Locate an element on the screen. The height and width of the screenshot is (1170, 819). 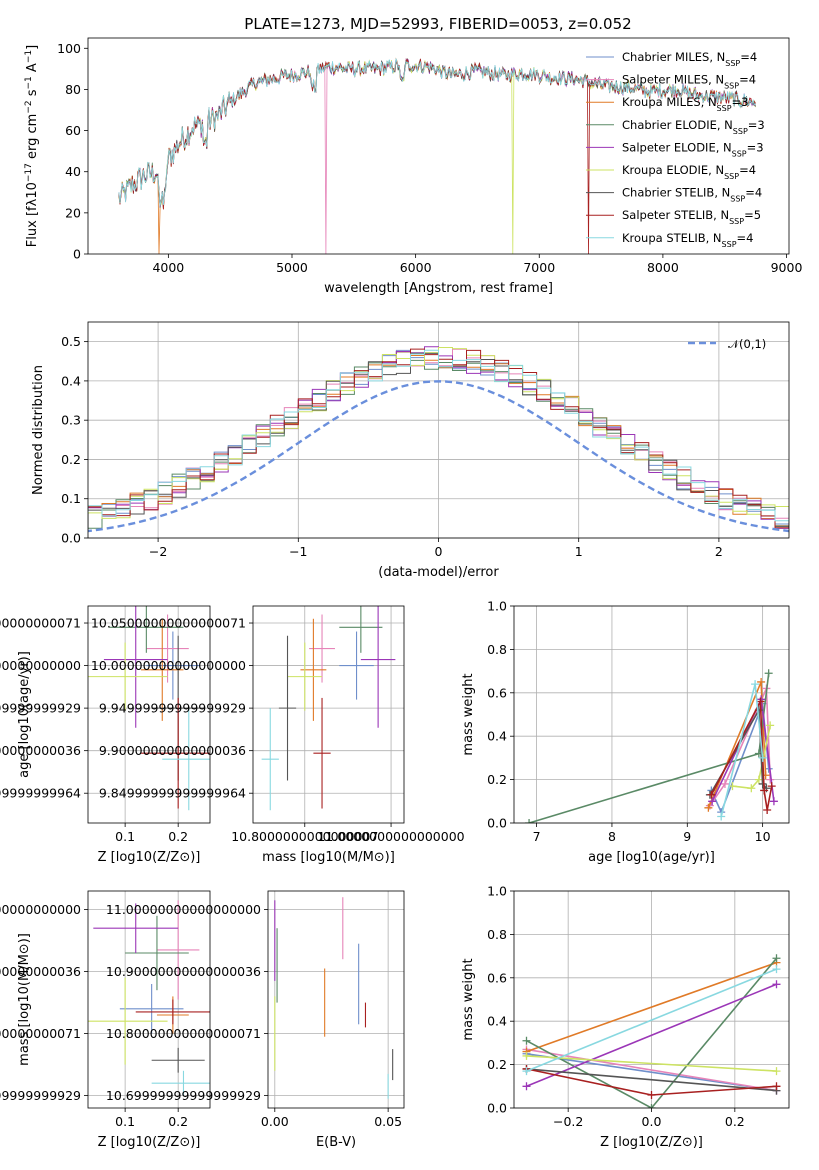
x-axis-label: (data-model)/error is located at coordinates (438, 572).